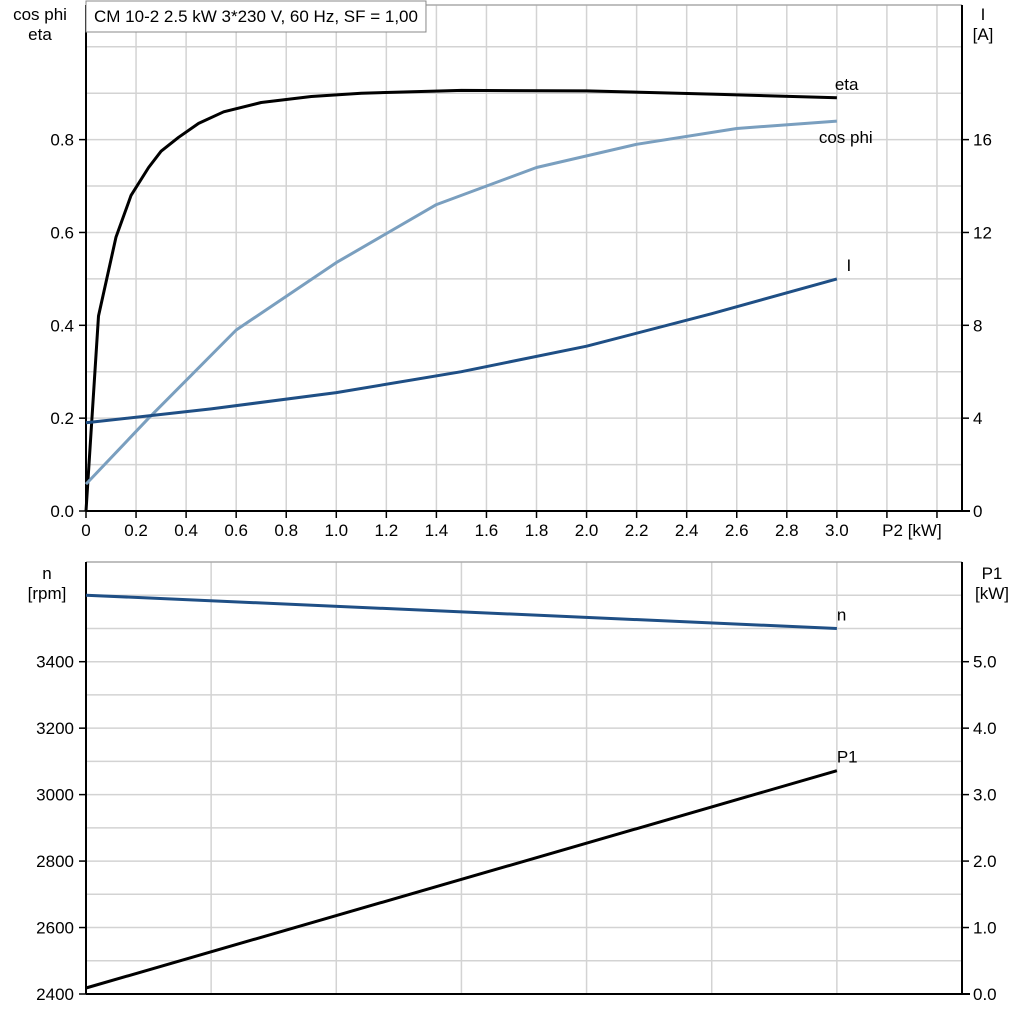 This screenshot has width=1024, height=1029. What do you see at coordinates (983, 14) in the screenshot?
I see `y-right-axis-label: I` at bounding box center [983, 14].